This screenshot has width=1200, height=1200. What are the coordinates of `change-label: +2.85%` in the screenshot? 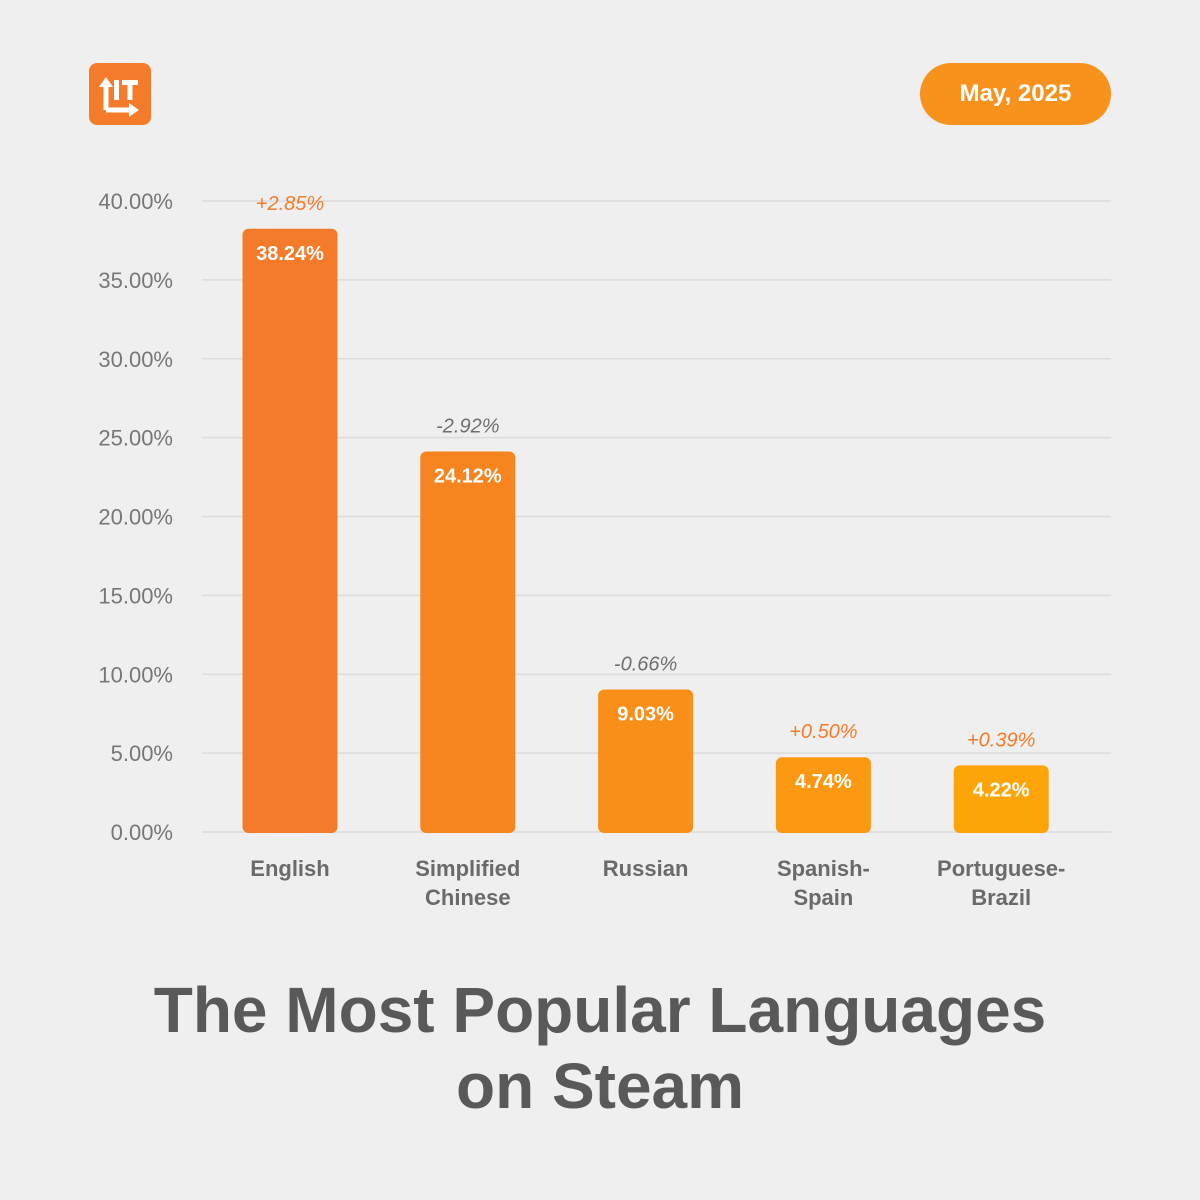 It's located at (290, 204).